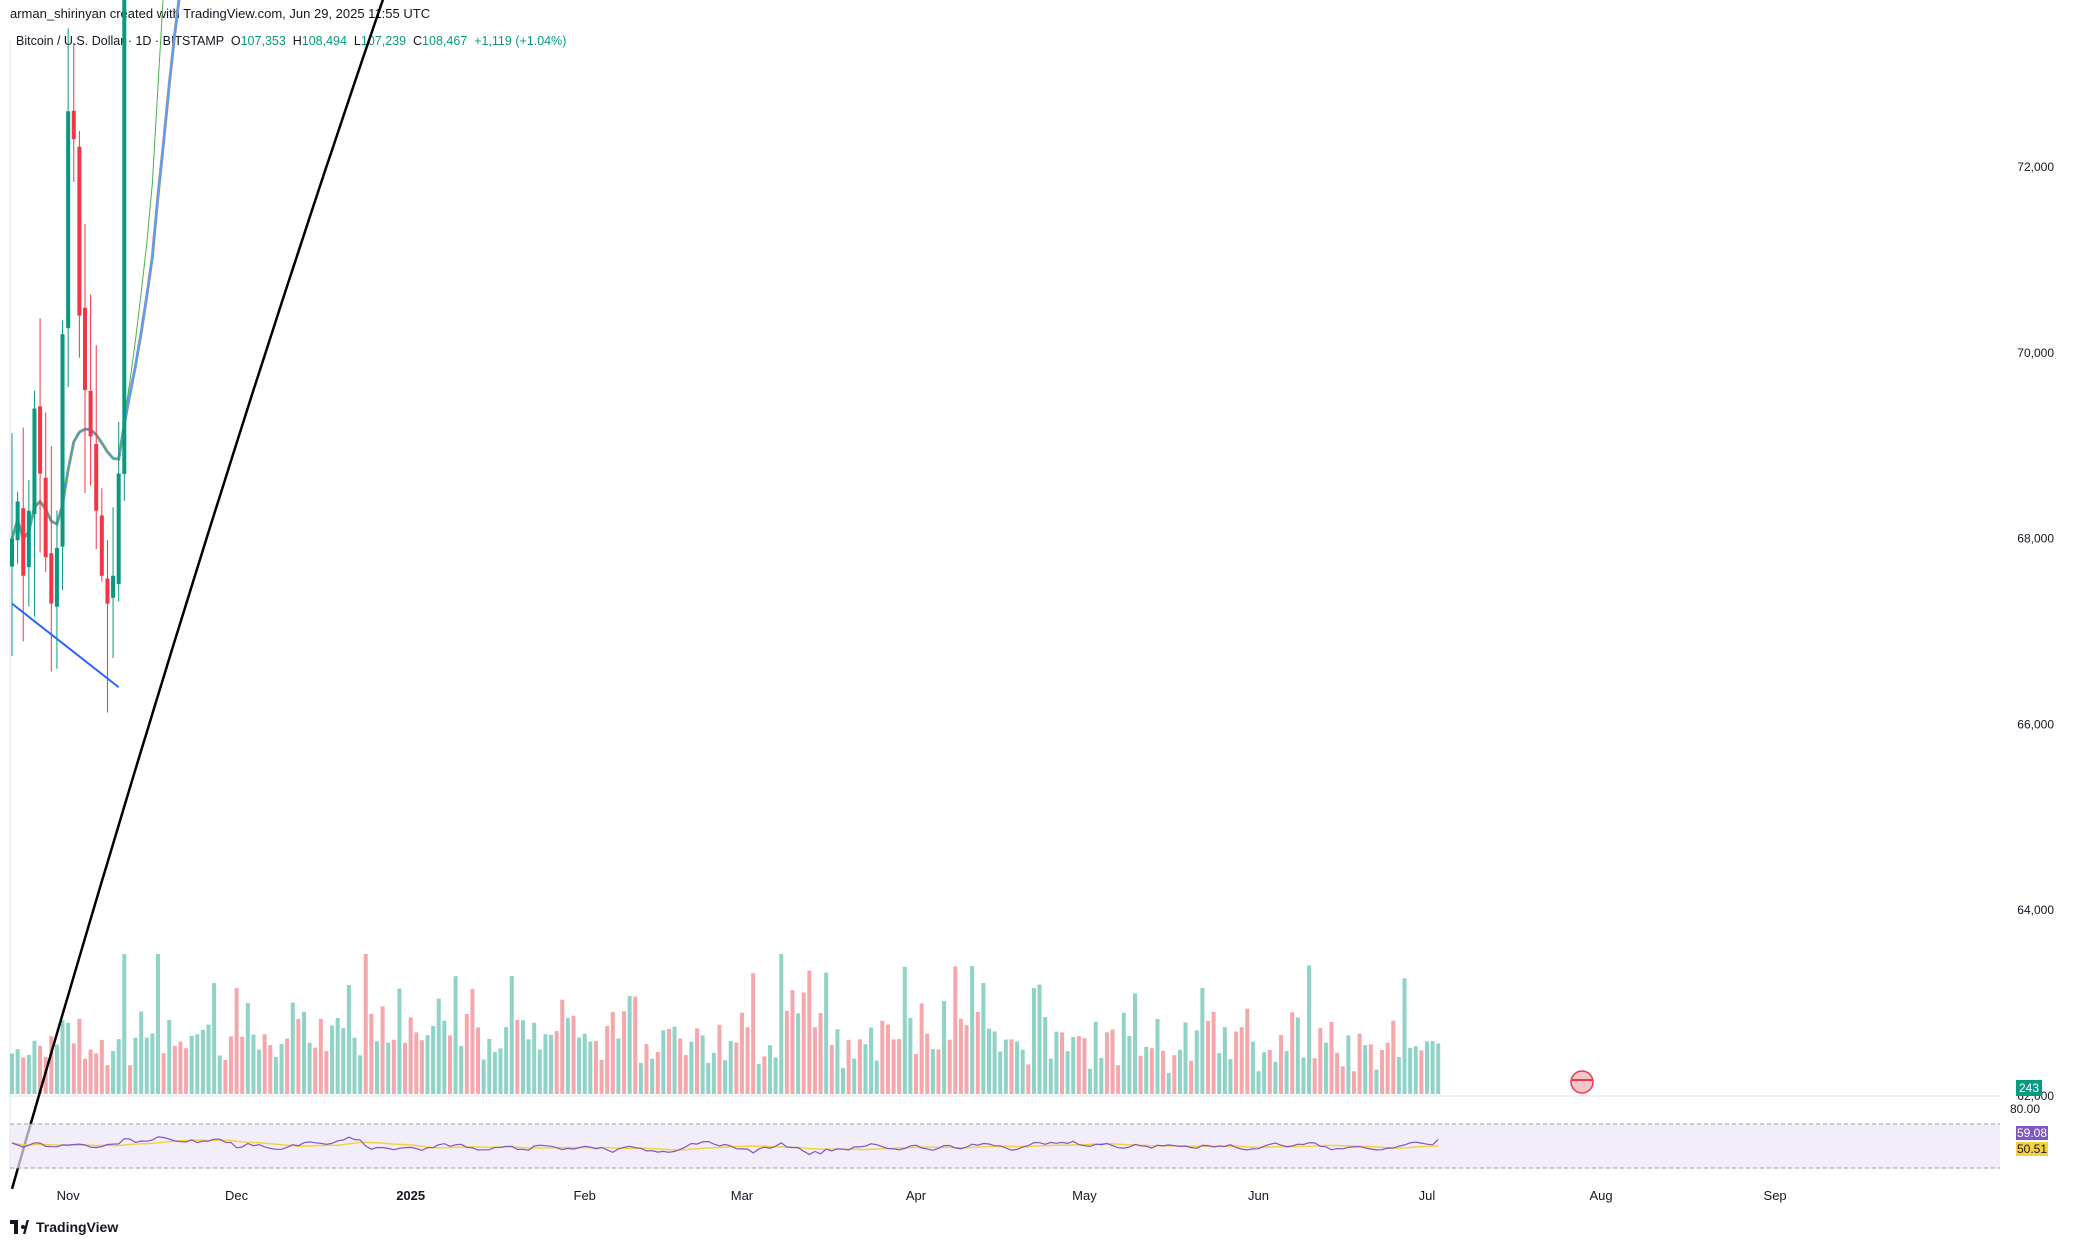 The width and height of the screenshot is (2084, 1244). Describe the element at coordinates (357, 41) in the screenshot. I see `low-label: L` at that location.